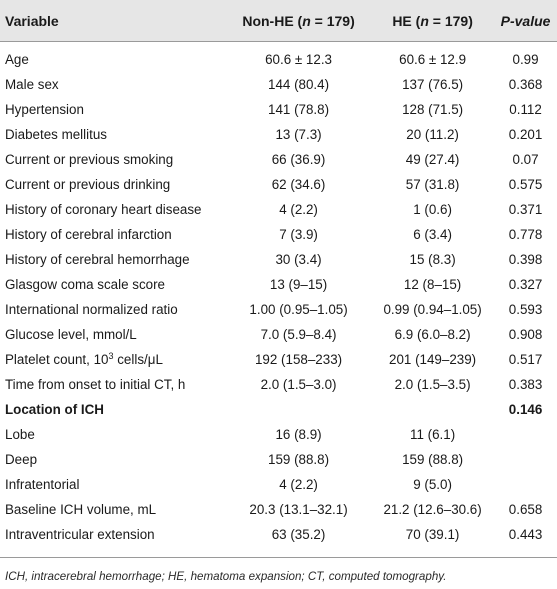 The width and height of the screenshot is (557, 589). What do you see at coordinates (91, 309) in the screenshot?
I see `cell-variable: International normalized ratio` at bounding box center [91, 309].